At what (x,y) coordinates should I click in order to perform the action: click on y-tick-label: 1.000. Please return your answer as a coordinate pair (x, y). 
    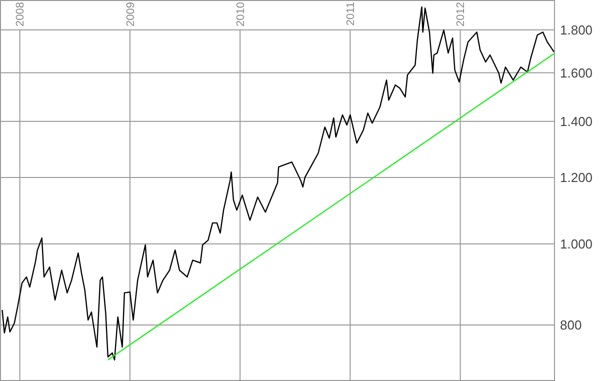
    Looking at the image, I should click on (576, 244).